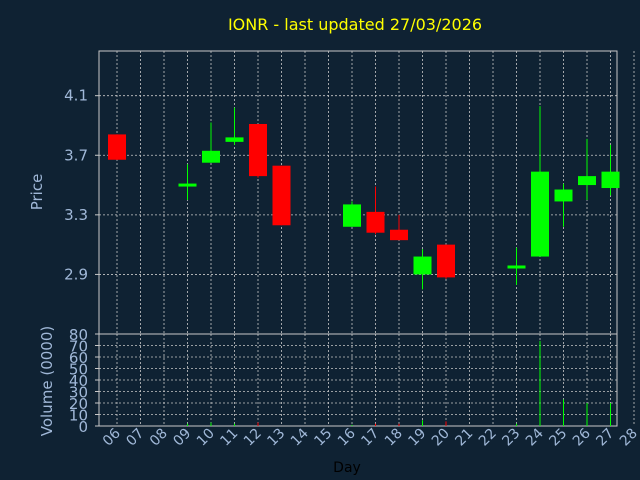  I want to click on x-tick-label: 11, so click(229, 438).